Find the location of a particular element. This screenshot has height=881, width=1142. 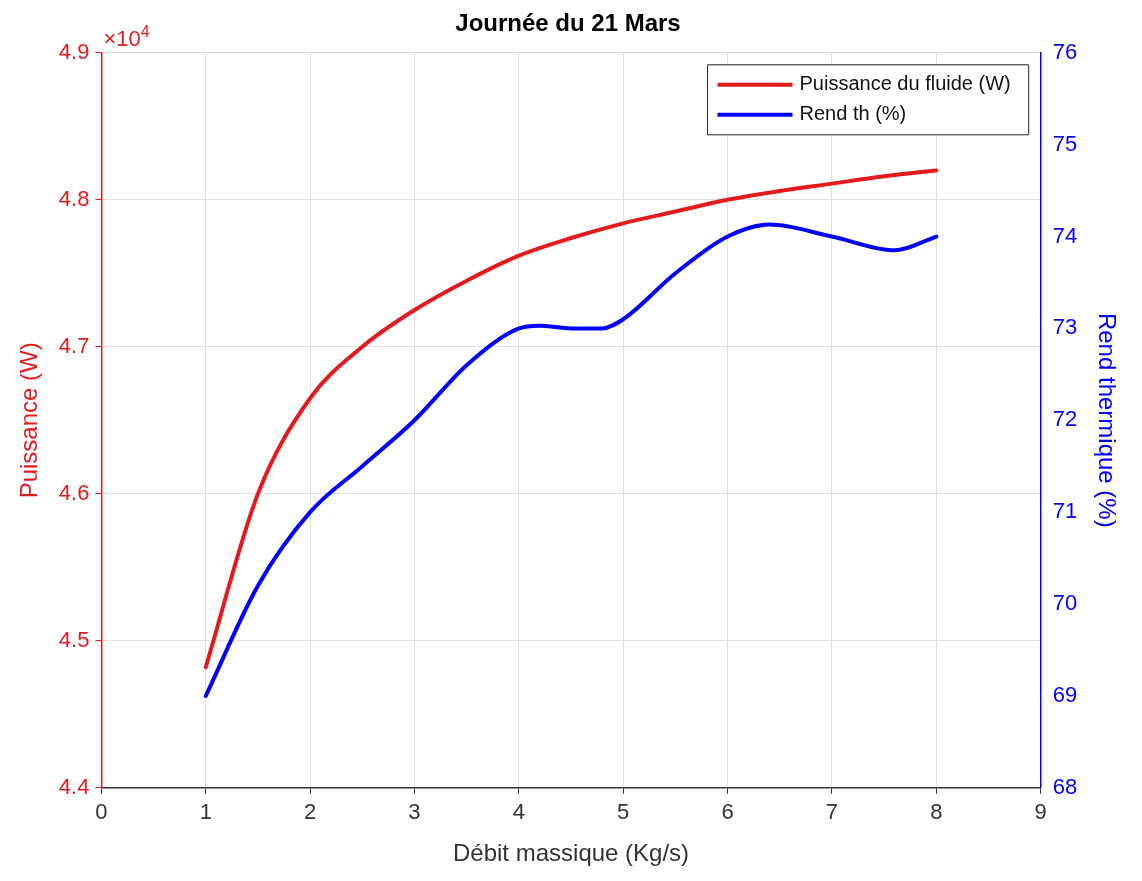

y-tick-label: 4.7 is located at coordinates (74, 345).